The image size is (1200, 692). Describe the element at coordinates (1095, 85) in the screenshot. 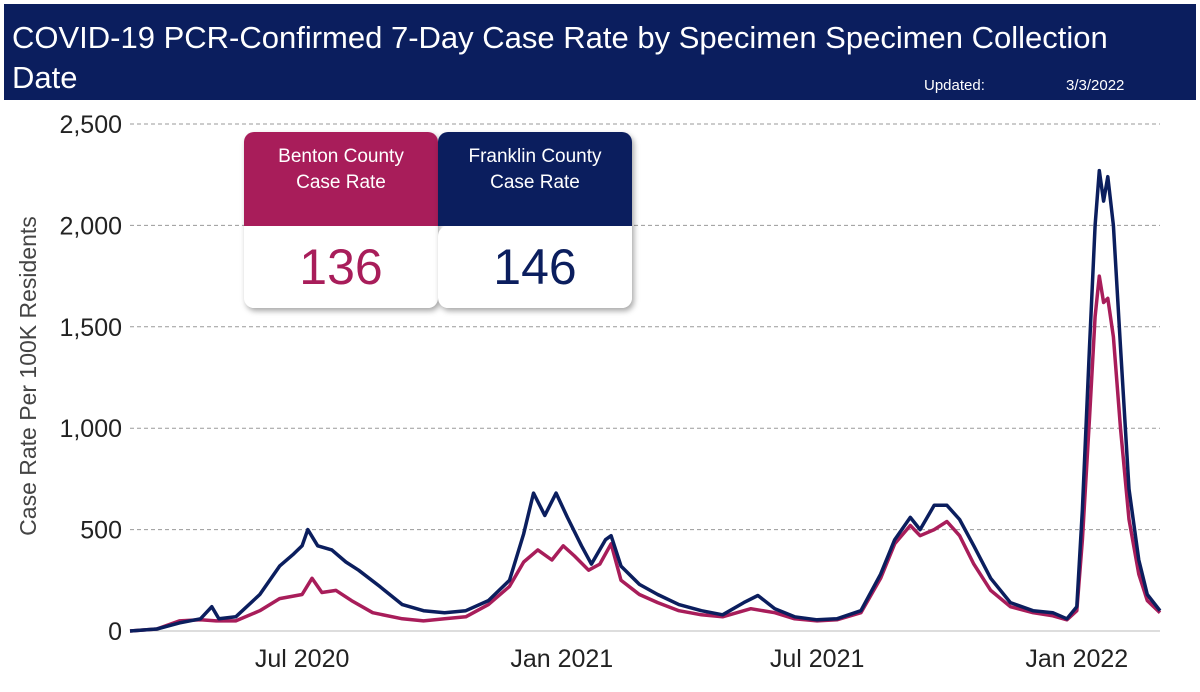

I see `updated-date: 3/3/2022` at that location.